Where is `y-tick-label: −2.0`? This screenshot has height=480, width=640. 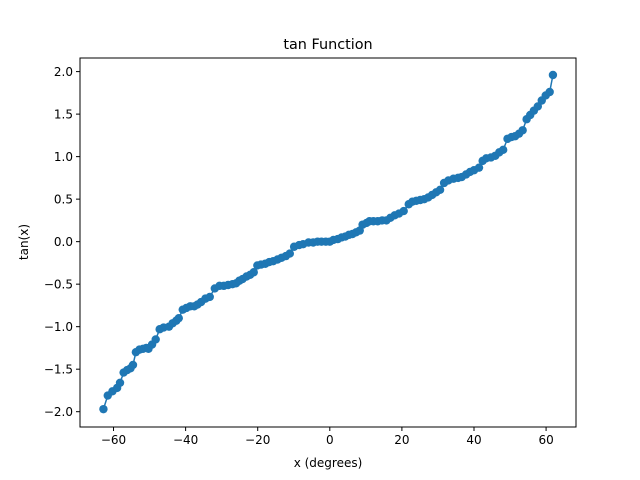 y-tick-label: −2.0 is located at coordinates (58, 412).